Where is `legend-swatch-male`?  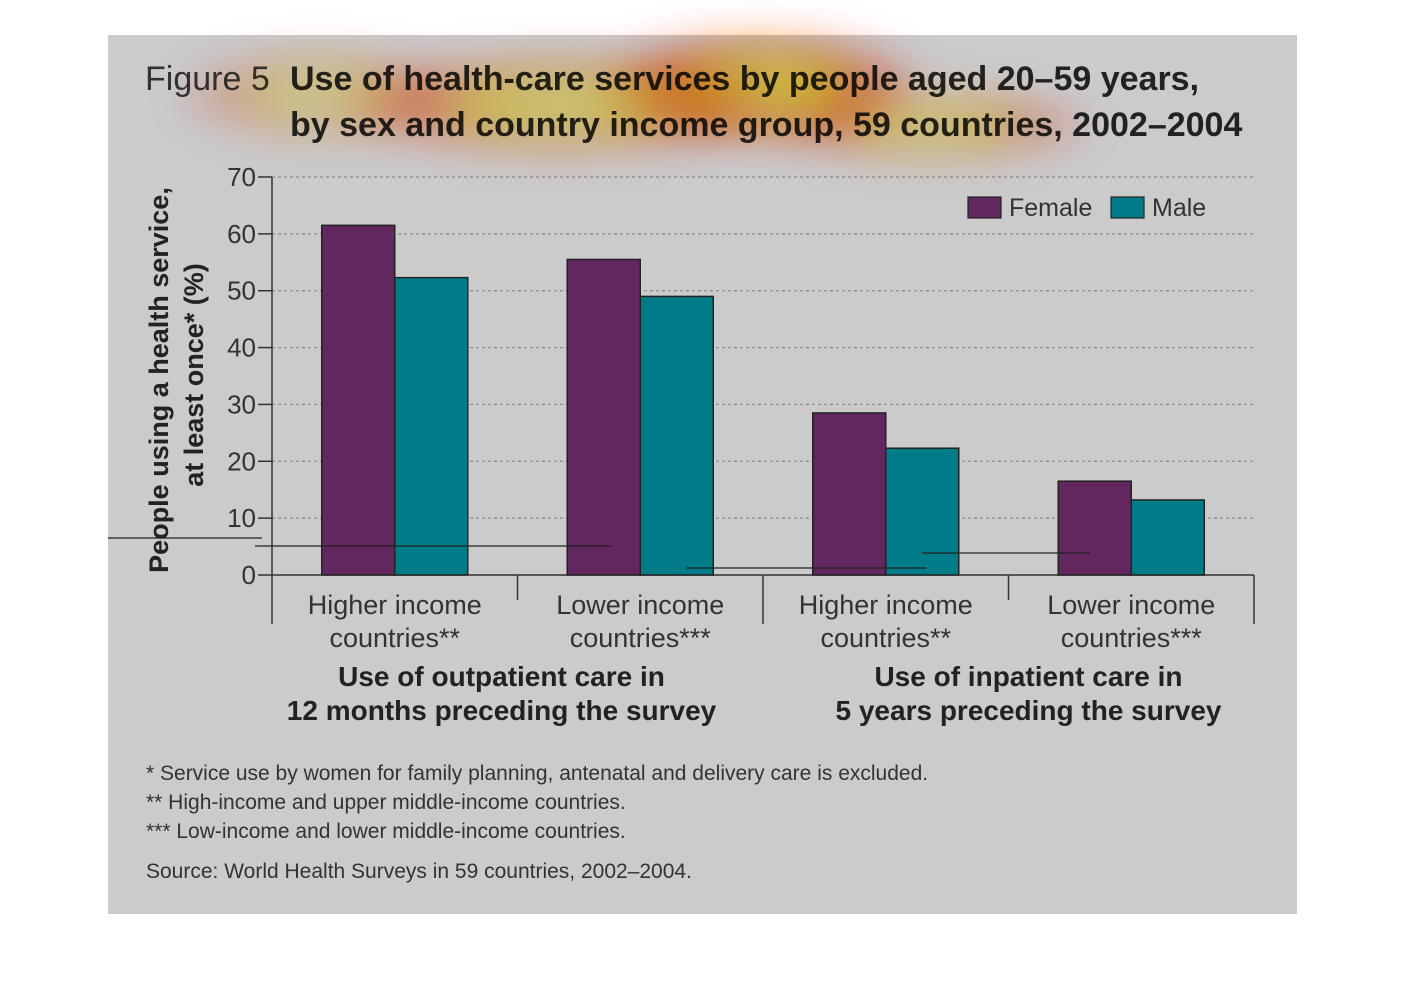
legend-swatch-male is located at coordinates (1127, 207).